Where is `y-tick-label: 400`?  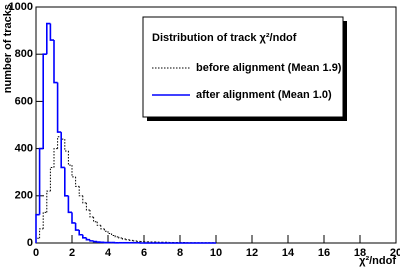 y-tick-label: 400 is located at coordinates (24, 149).